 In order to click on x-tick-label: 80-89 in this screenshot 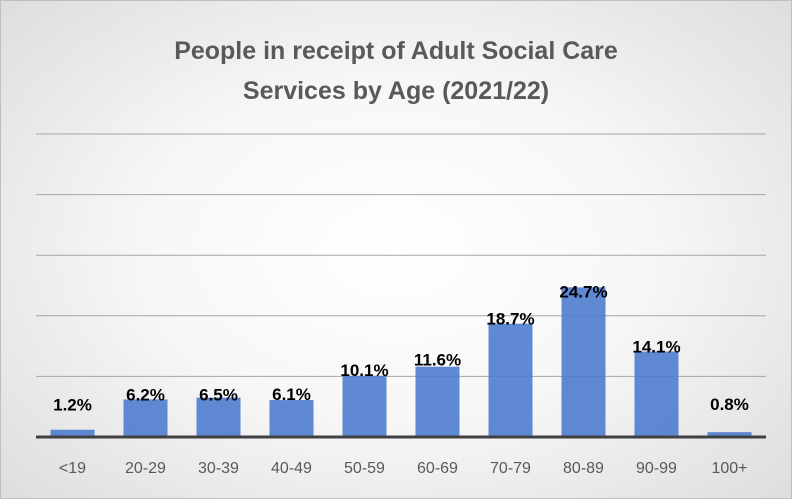, I will do `click(583, 468)`.